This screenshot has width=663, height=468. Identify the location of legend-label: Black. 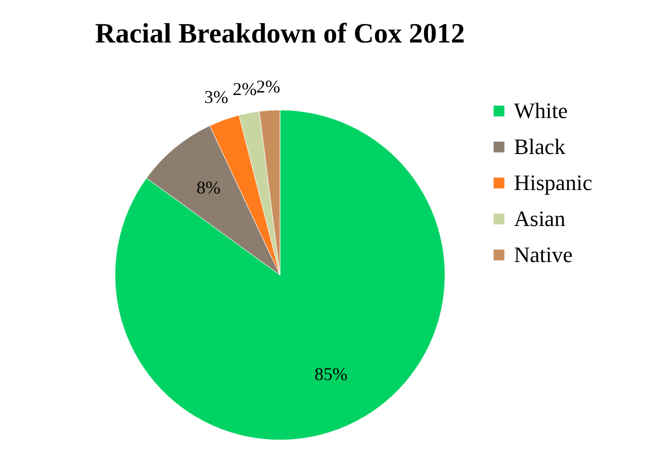
(540, 146).